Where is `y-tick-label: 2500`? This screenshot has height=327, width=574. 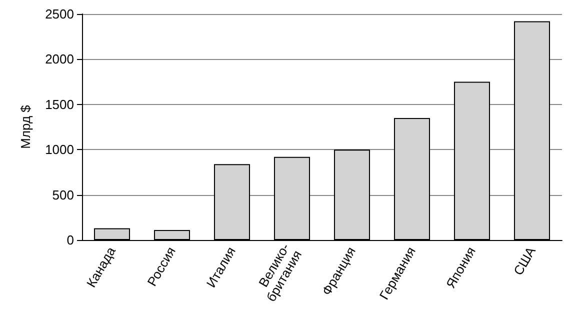 y-tick-label: 2500 is located at coordinates (59, 14).